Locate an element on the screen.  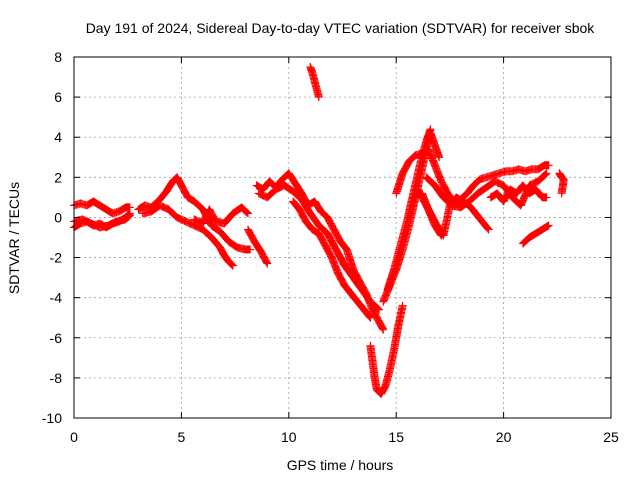
y-tick-label: 0 is located at coordinates (58, 217).